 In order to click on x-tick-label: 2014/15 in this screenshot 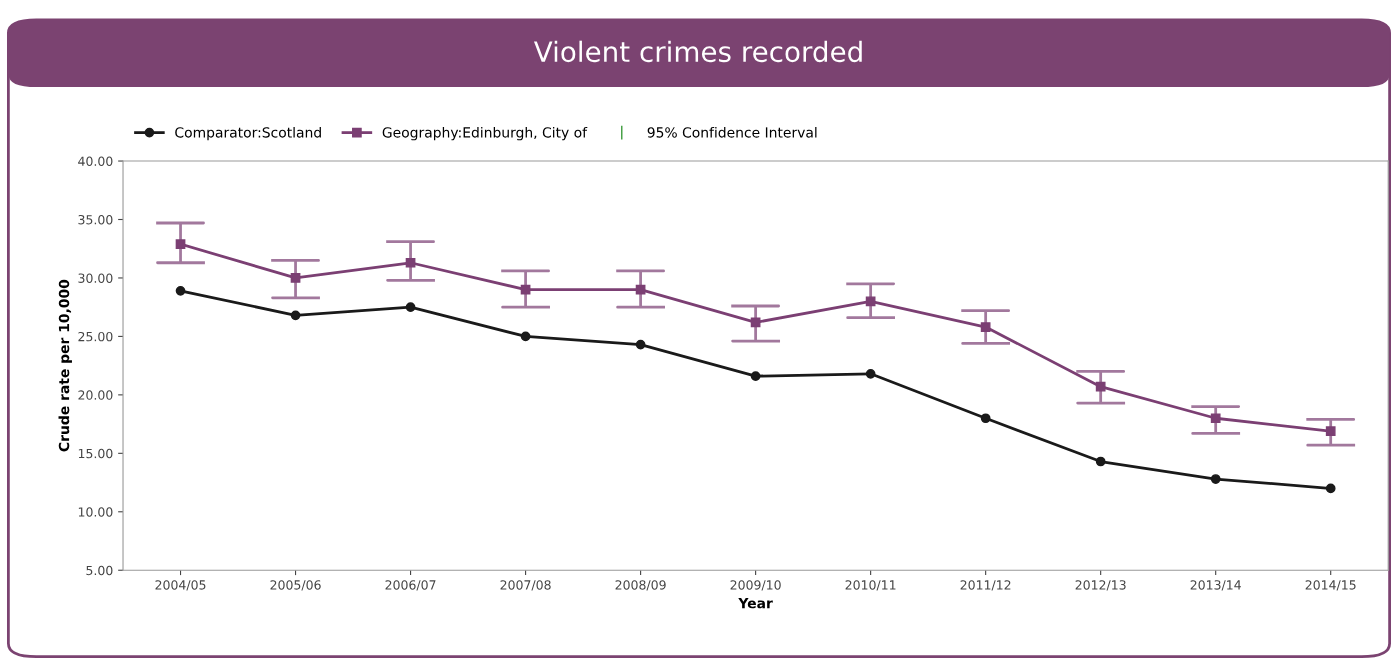, I will do `click(1330, 585)`.